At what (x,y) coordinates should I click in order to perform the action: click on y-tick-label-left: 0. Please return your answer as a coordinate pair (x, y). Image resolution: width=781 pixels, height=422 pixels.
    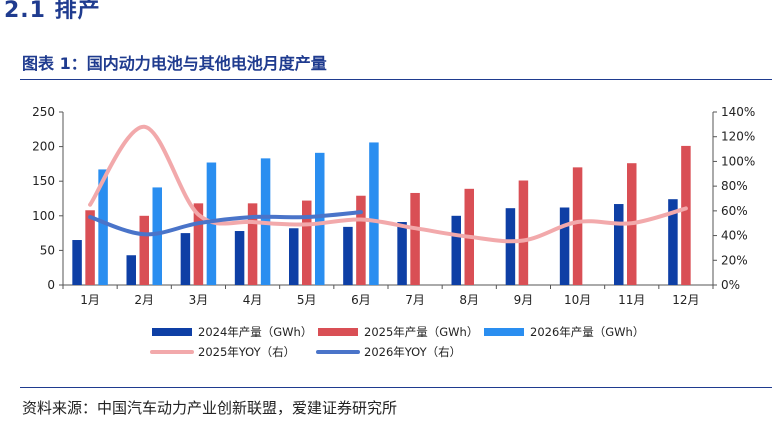
    Looking at the image, I should click on (51, 285).